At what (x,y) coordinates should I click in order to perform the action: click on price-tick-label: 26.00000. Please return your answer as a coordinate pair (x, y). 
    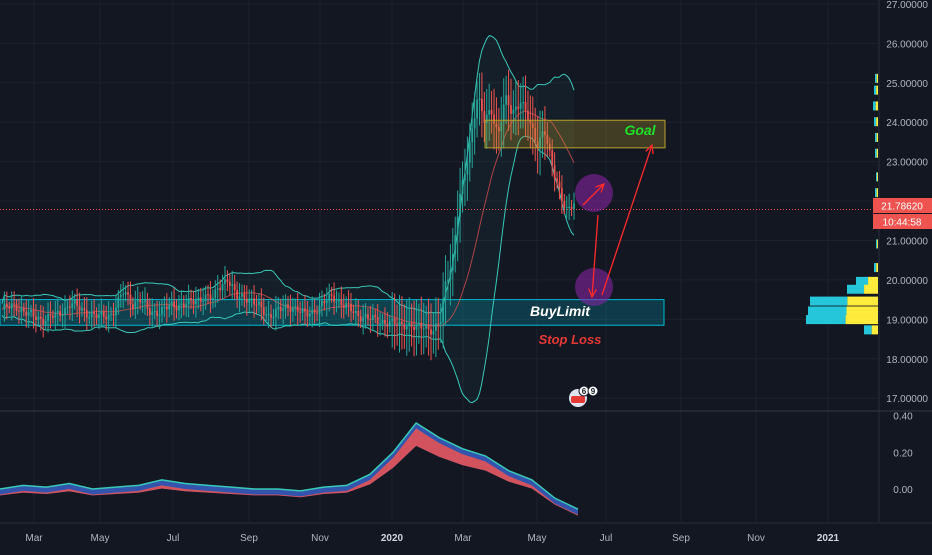
    Looking at the image, I should click on (907, 44).